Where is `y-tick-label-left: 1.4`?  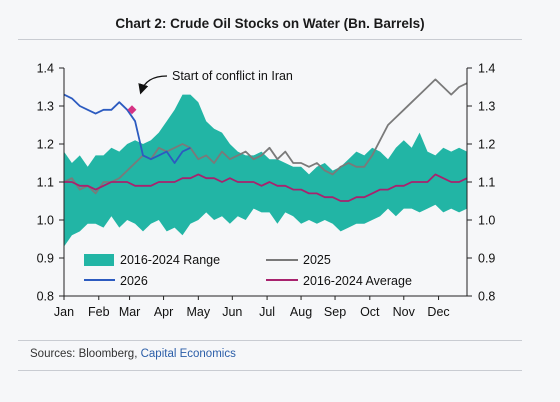
y-tick-label-left: 1.4 is located at coordinates (45, 69).